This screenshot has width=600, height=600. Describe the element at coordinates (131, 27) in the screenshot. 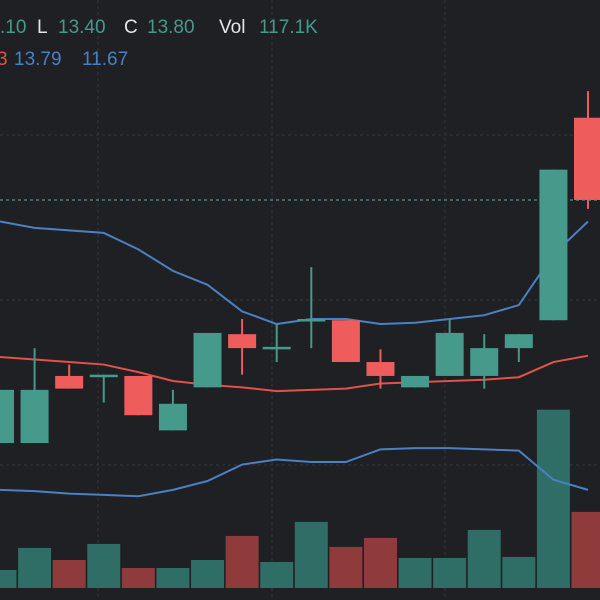

I see `legend-key: C` at that location.